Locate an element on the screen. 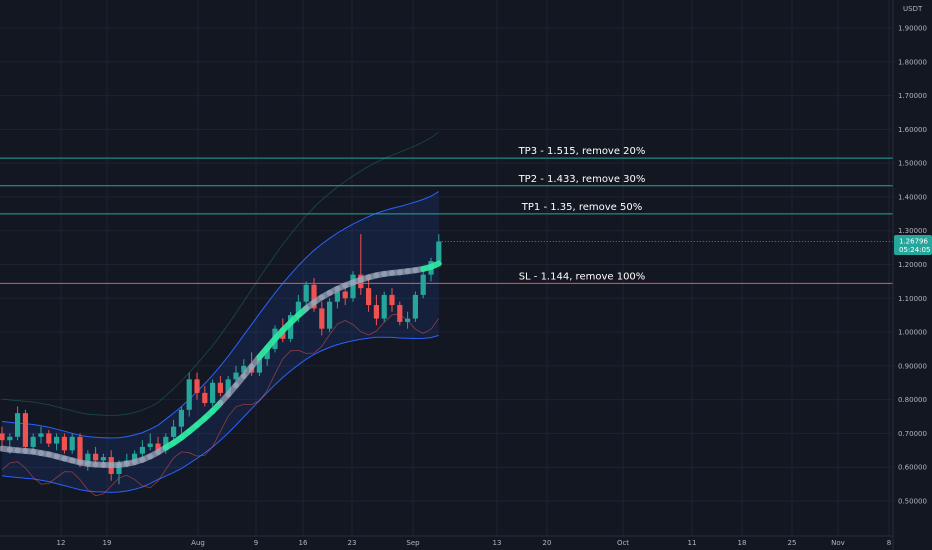 Image resolution: width=932 pixels, height=550 pixels. currency-label: USDT is located at coordinates (913, 9).